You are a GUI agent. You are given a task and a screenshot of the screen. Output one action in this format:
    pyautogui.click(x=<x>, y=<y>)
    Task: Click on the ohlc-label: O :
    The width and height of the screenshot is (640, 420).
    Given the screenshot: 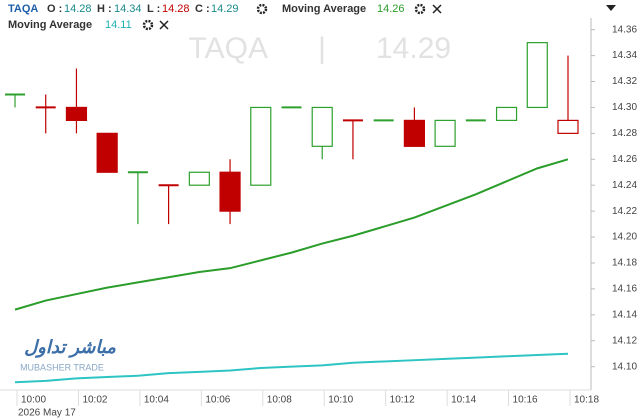 What is the action you would take?
    pyautogui.click(x=54, y=9)
    